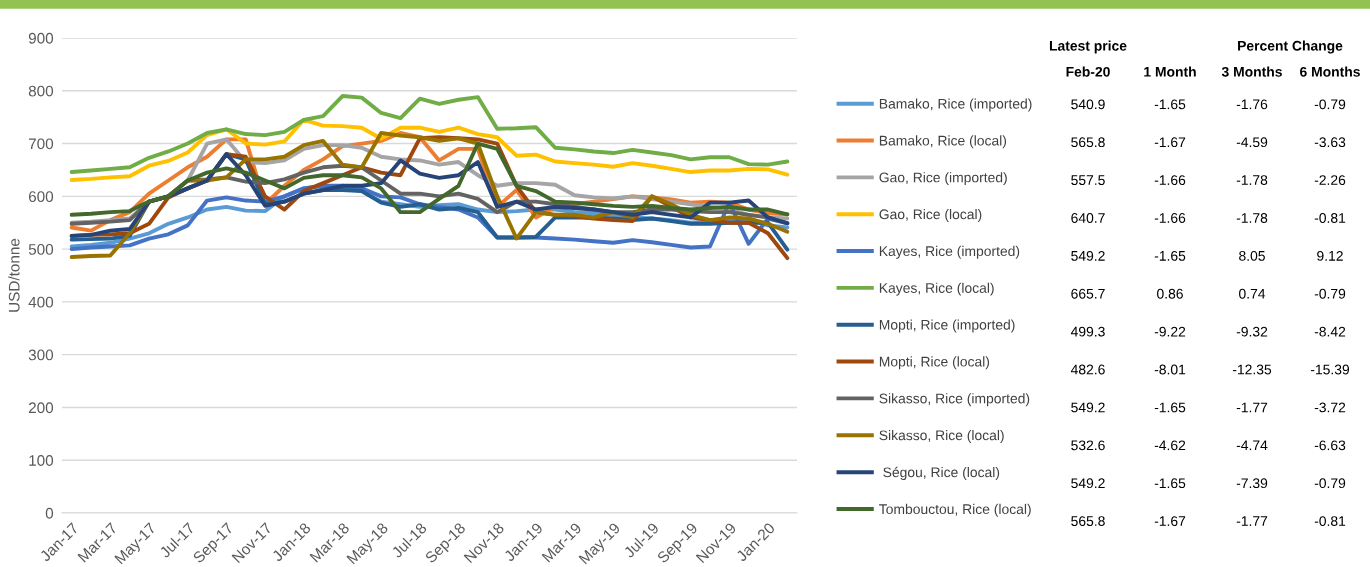 The height and width of the screenshot is (567, 1370). What do you see at coordinates (930, 215) in the screenshot?
I see `legend-label: Gao, Rice (local)` at bounding box center [930, 215].